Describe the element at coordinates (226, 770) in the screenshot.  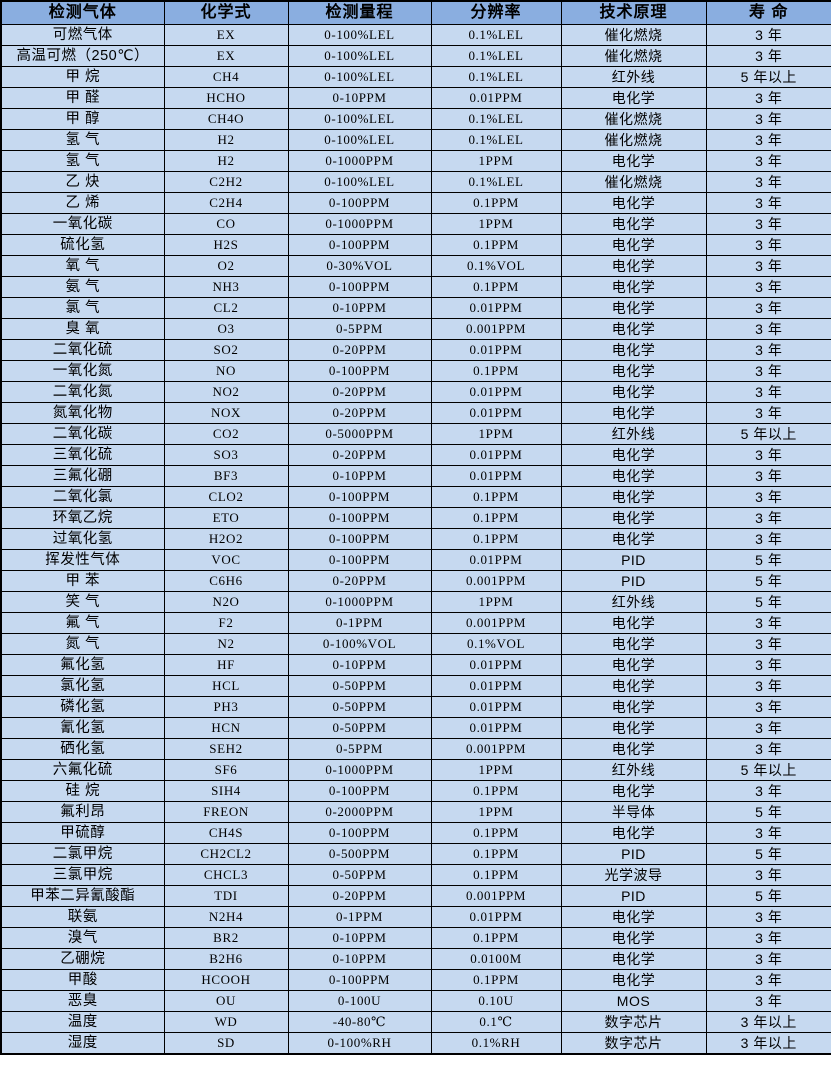
I see `cell-formula: SF6` at that location.